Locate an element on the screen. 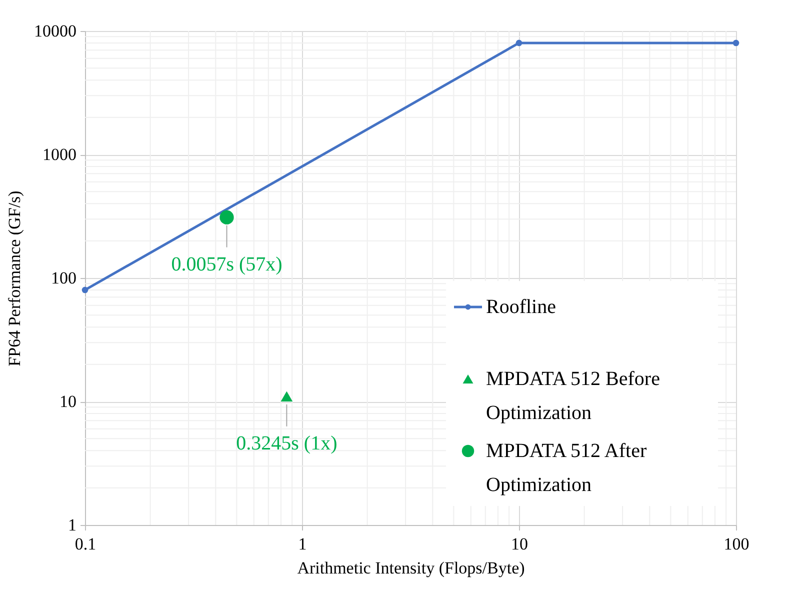  annotation: 0.3245s (1x) is located at coordinates (287, 443).